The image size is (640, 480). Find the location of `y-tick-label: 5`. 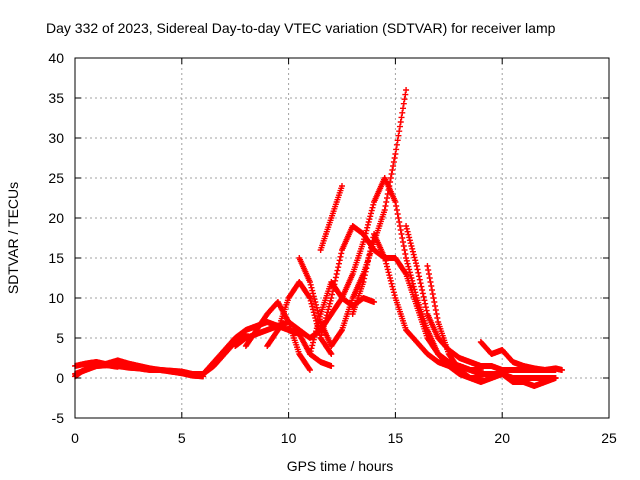

y-tick-label: 5 is located at coordinates (60, 338).